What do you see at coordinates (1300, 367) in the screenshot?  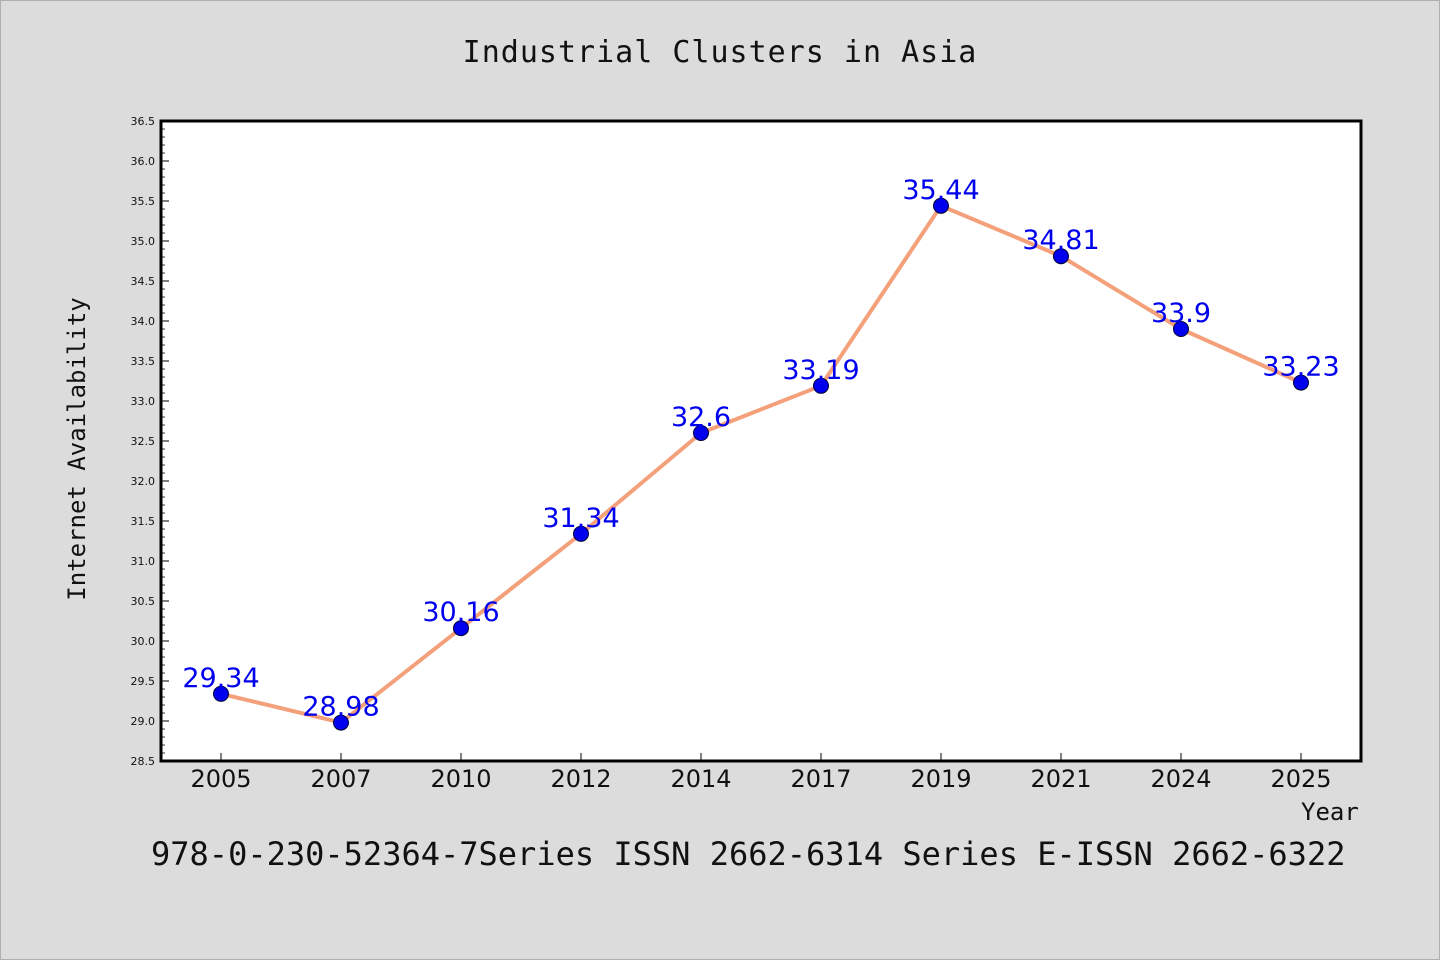 I see `data-label: 33.23` at bounding box center [1300, 367].